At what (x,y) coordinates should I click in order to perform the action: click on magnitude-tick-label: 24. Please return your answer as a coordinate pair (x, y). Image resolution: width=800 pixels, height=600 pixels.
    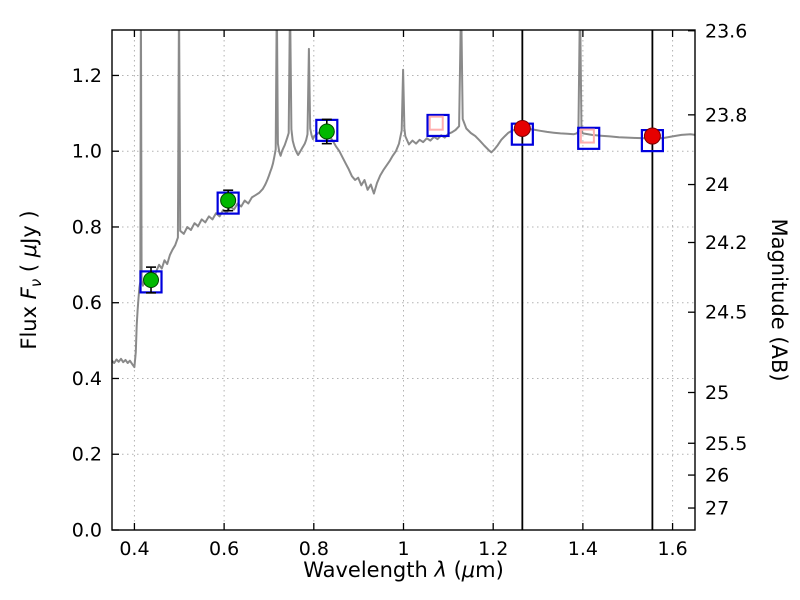
    Looking at the image, I should click on (717, 185).